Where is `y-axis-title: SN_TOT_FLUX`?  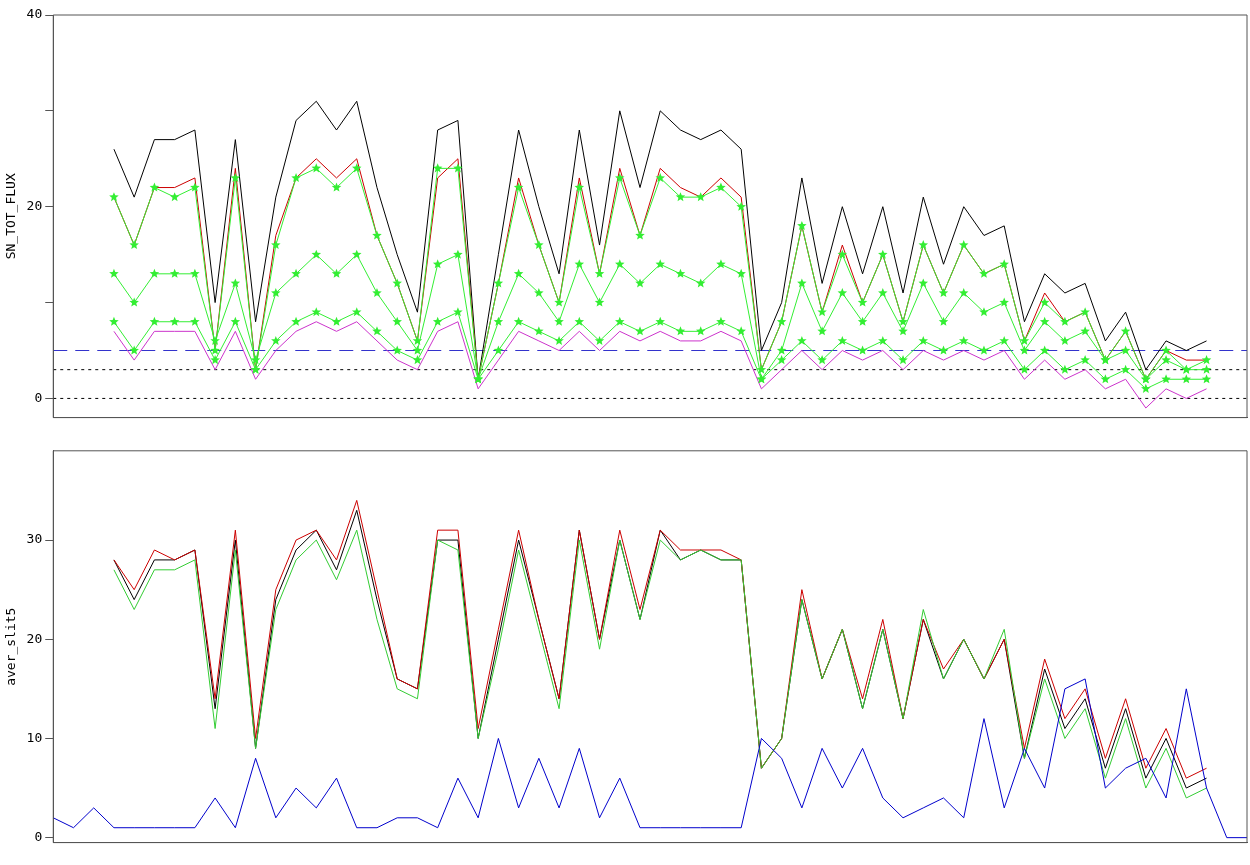
y-axis-title: SN_TOT_FLUX is located at coordinates (11, 216).